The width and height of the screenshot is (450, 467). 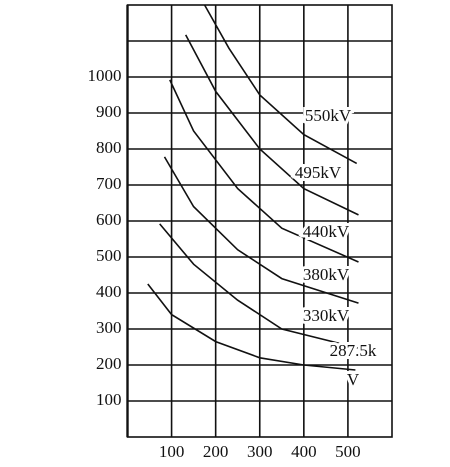 What do you see at coordinates (260, 451) in the screenshot?
I see `x-tick-label: 300` at bounding box center [260, 451].